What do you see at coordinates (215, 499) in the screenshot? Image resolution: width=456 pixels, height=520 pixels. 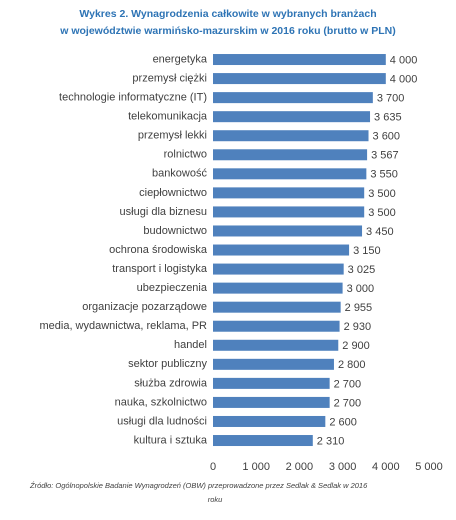 I see `source-note: roku` at bounding box center [215, 499].